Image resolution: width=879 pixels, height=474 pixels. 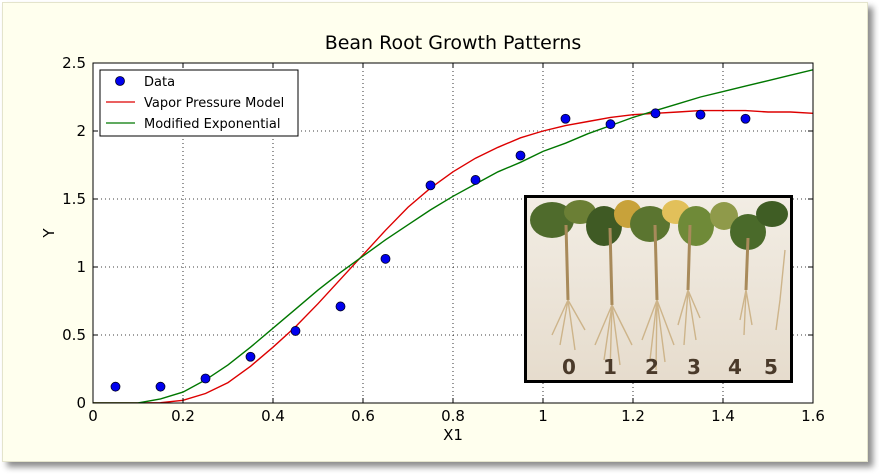 I want to click on y-tick-label: 1, so click(x=81, y=267).